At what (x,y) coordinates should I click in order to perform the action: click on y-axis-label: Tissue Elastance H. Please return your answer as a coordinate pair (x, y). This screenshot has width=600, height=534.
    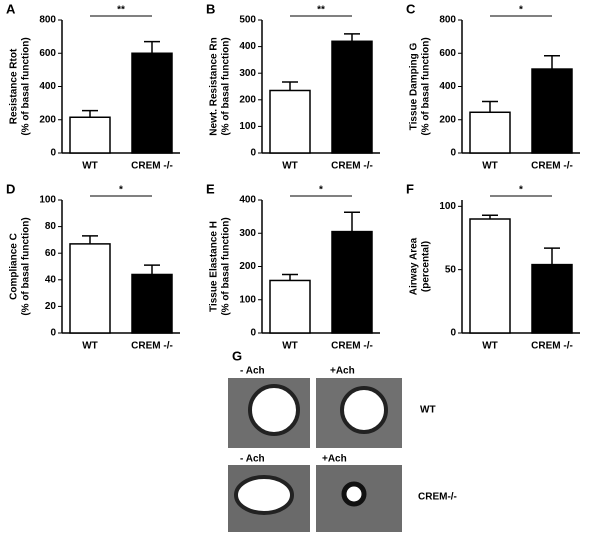
    Looking at the image, I should click on (214, 266).